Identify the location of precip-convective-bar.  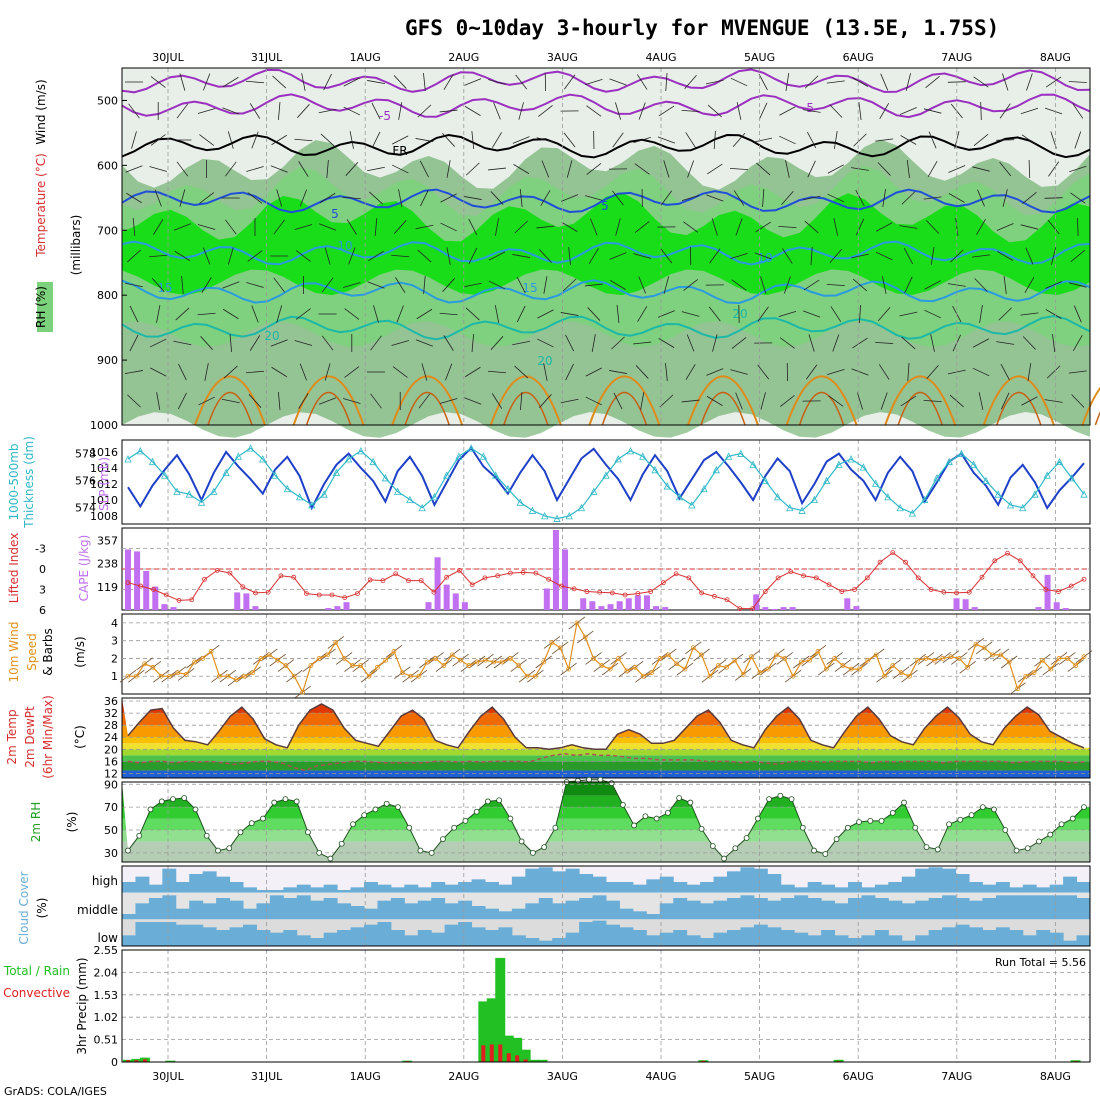
(144, 1060).